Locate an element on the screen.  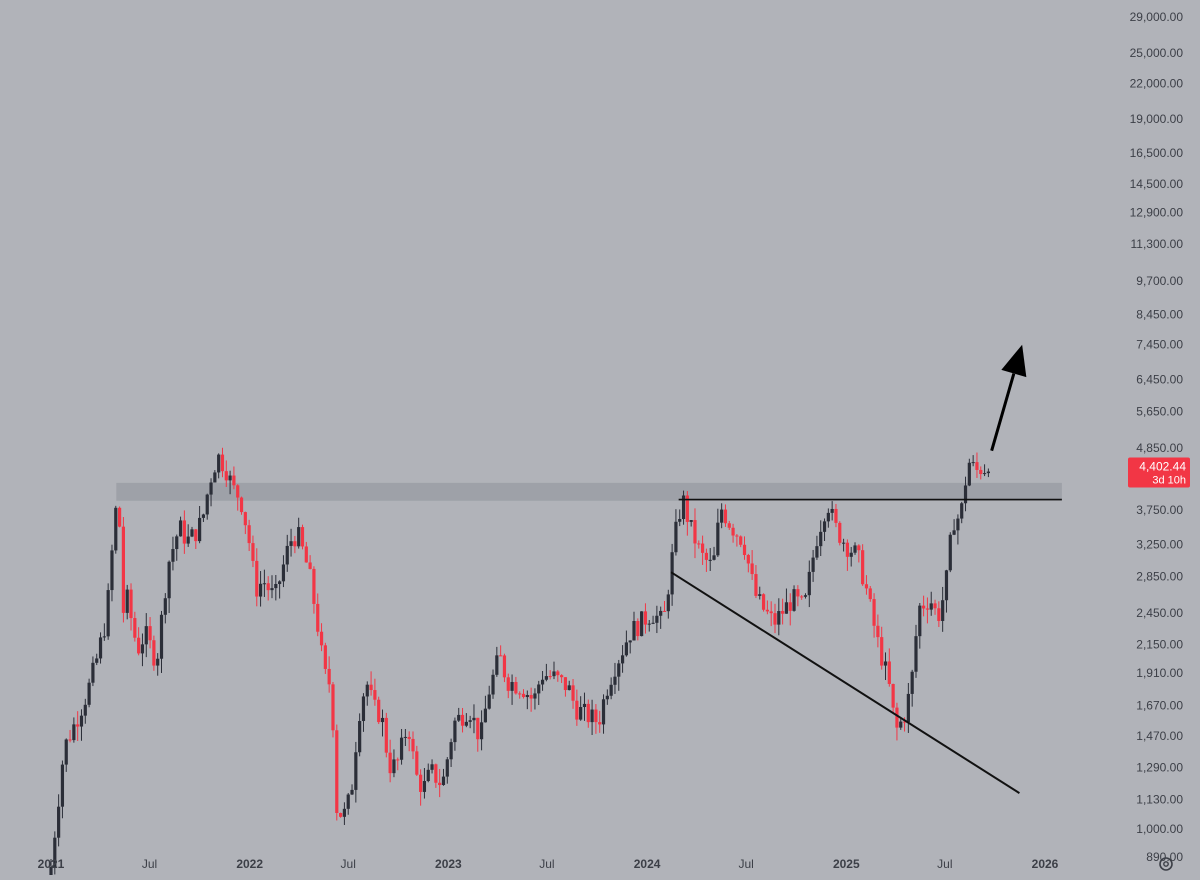
time-axis: 2021 Jul 2022 Jul 2023 Jul 2024 Jul 2025 Jul 2026 is located at coordinates (548, 864).